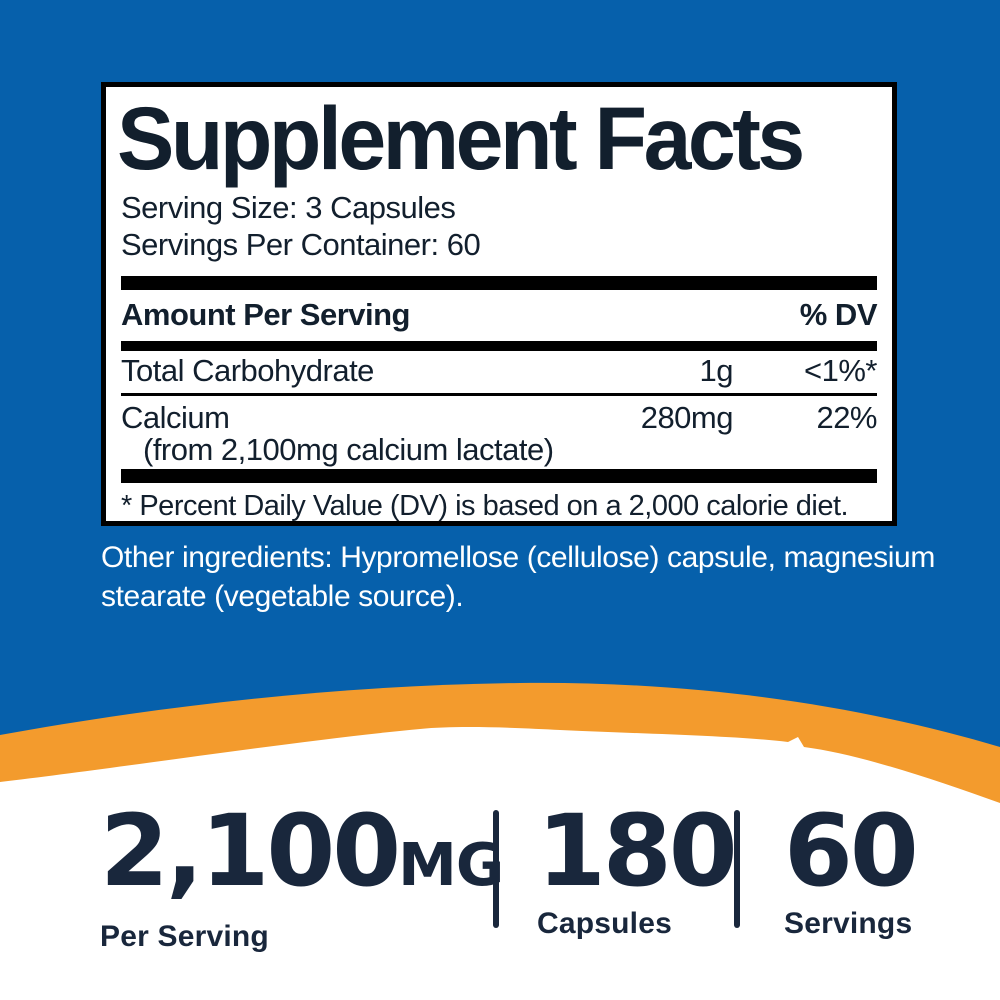  What do you see at coordinates (604, 923) in the screenshot?
I see `stat-label: Capsules` at bounding box center [604, 923].